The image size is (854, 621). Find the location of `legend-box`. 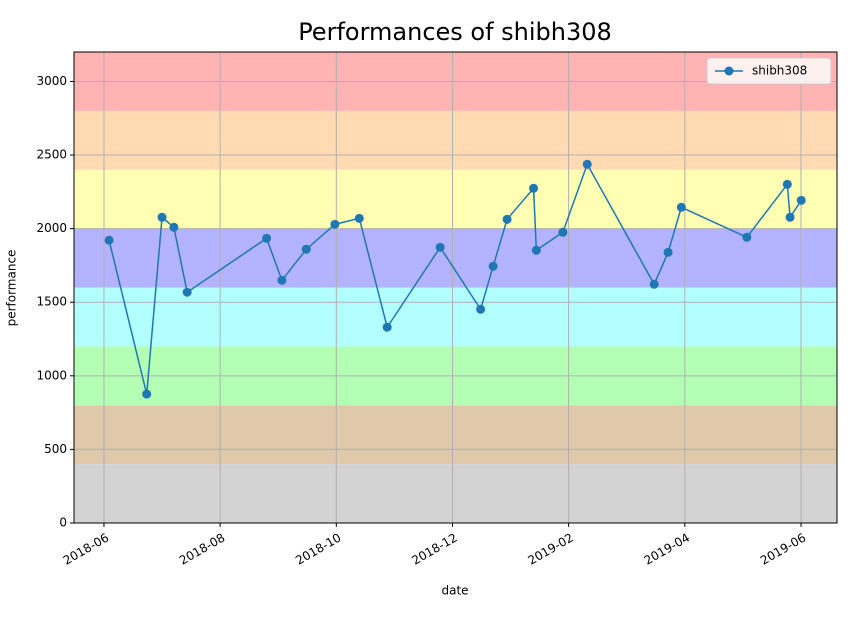

legend-box is located at coordinates (769, 71).